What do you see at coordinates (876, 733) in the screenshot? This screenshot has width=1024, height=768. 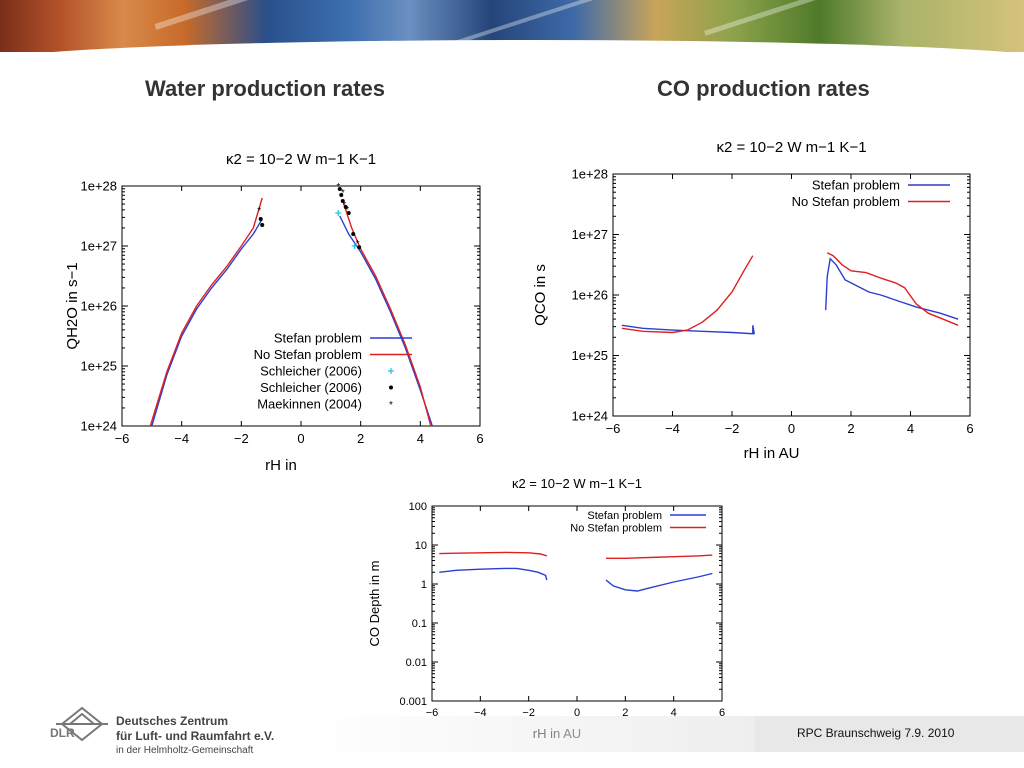 I see `footer-event-text: RPC Braunschweig 7.9. 2010` at bounding box center [876, 733].